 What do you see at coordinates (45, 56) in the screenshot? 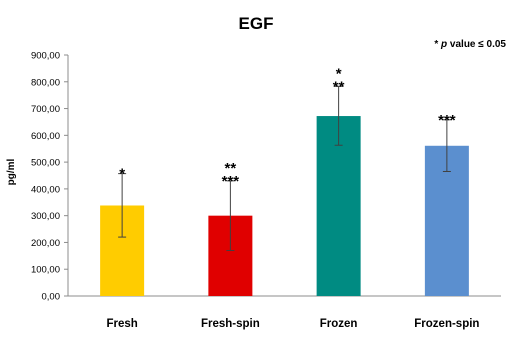
I see `y-tick-label: 900,00` at bounding box center [45, 56].